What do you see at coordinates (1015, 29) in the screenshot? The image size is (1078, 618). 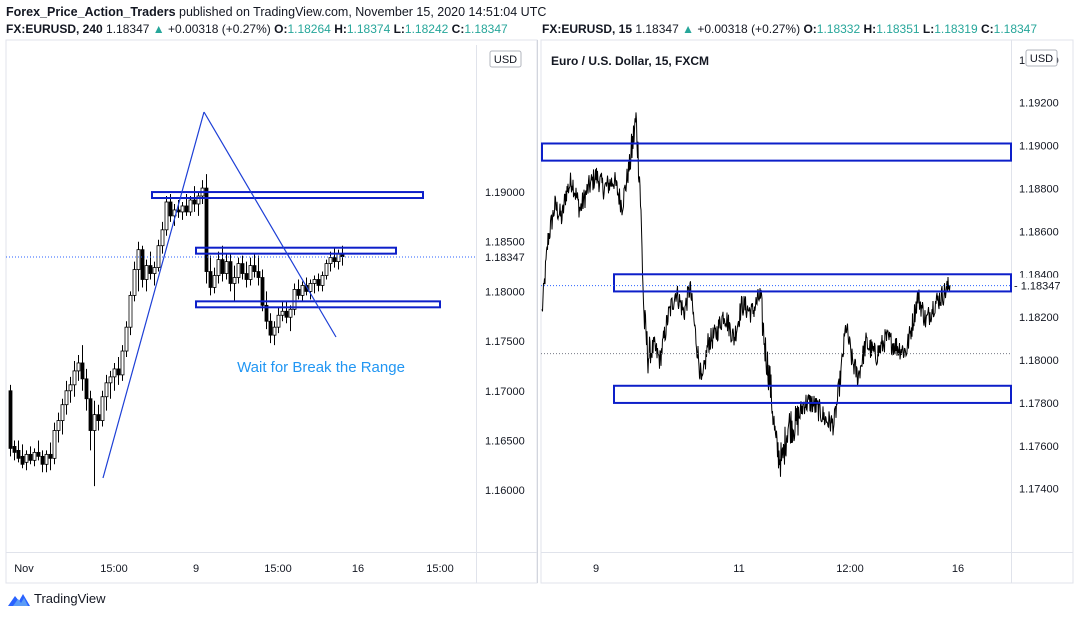 I see `right-close: 1.18347` at bounding box center [1015, 29].